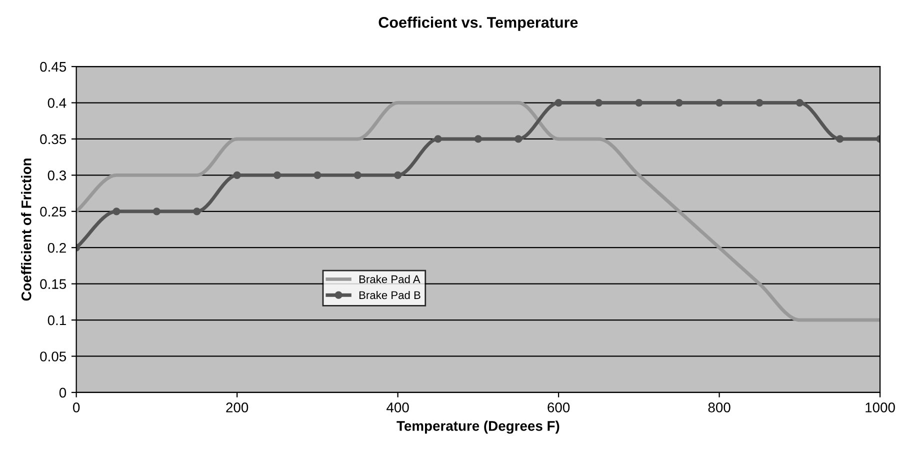 This screenshot has width=898, height=459. What do you see at coordinates (53, 357) in the screenshot?
I see `y-tick-label: 0.05` at bounding box center [53, 357].